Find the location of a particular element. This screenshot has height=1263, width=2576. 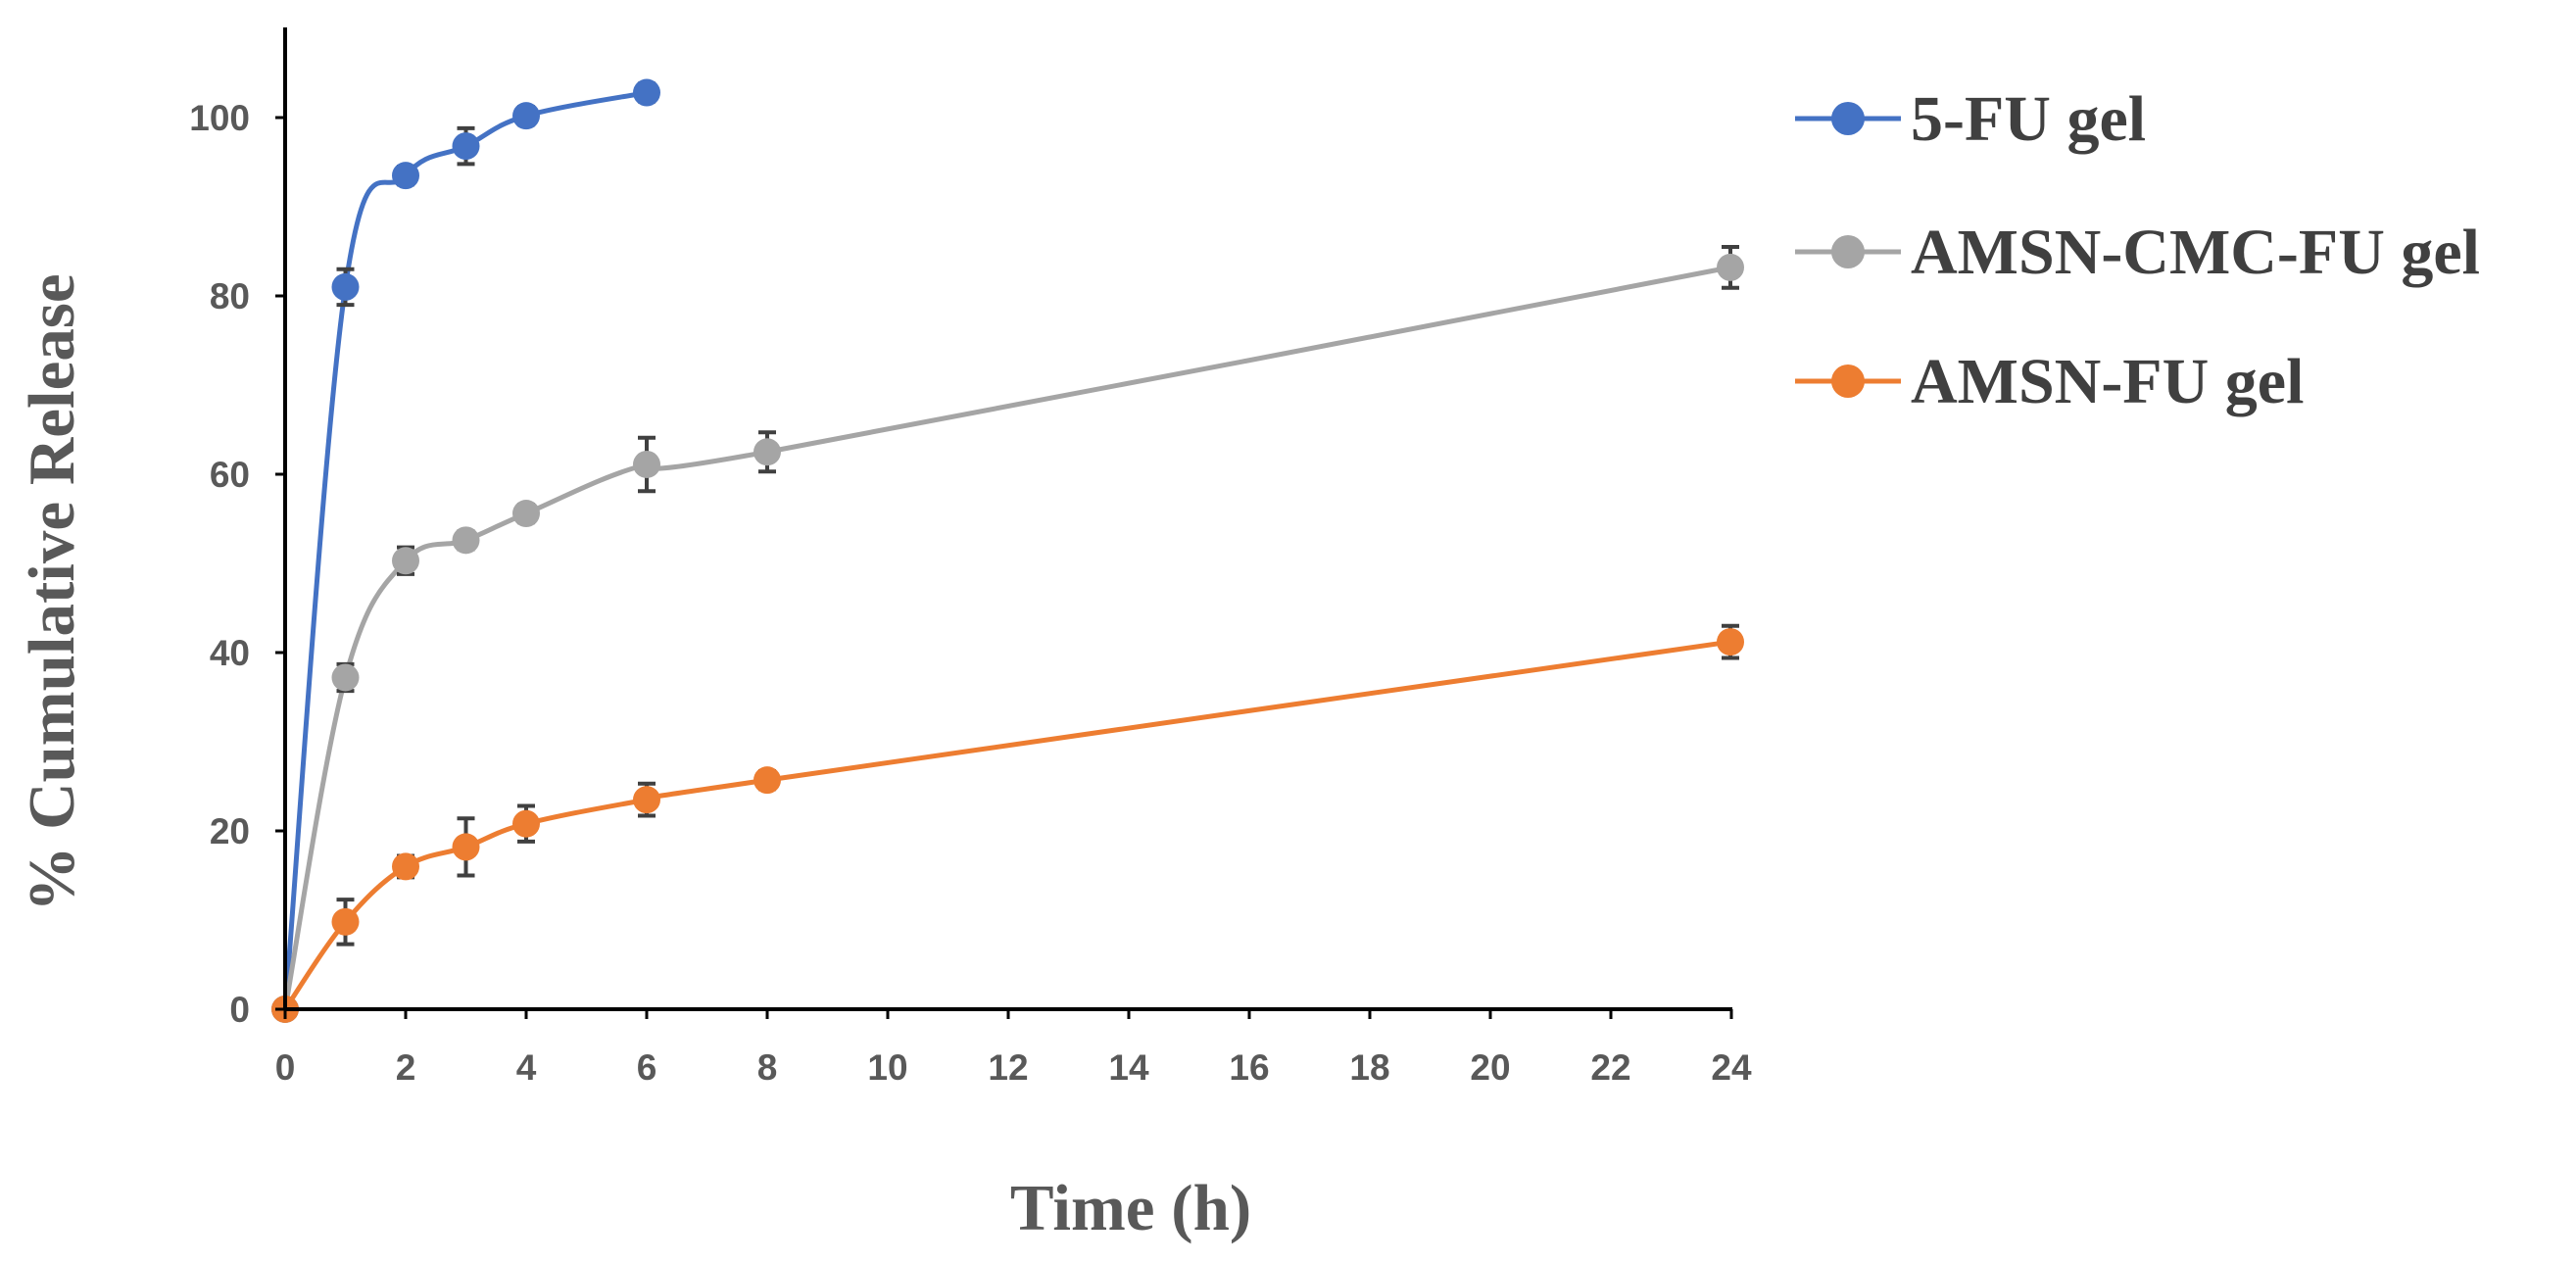

x-tick-label: 8 is located at coordinates (767, 1067).